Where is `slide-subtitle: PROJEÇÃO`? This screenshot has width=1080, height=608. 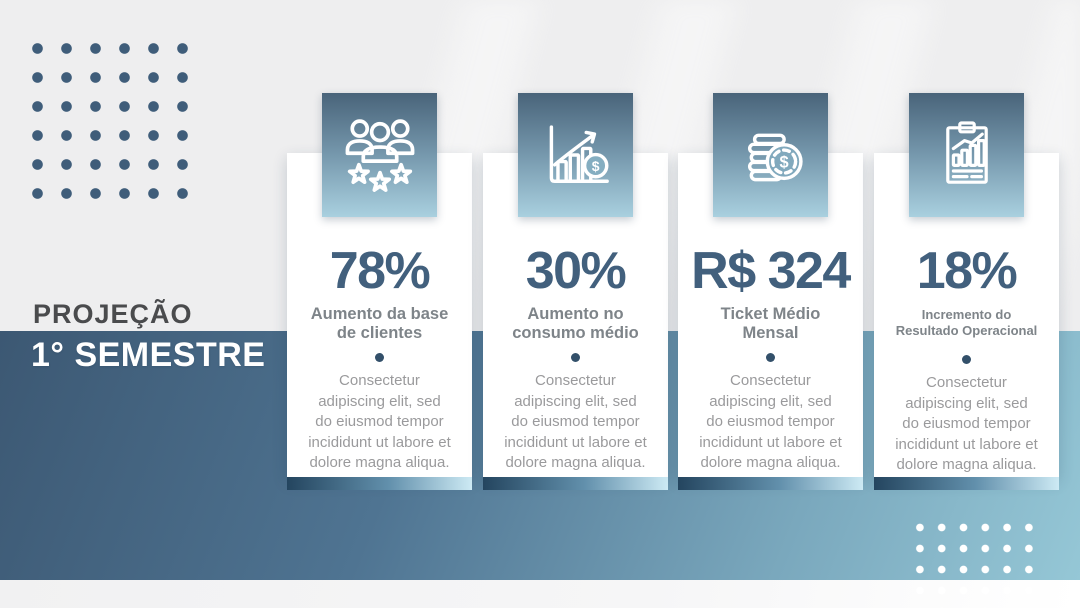
slide-subtitle: PROJEÇÃO is located at coordinates (113, 314).